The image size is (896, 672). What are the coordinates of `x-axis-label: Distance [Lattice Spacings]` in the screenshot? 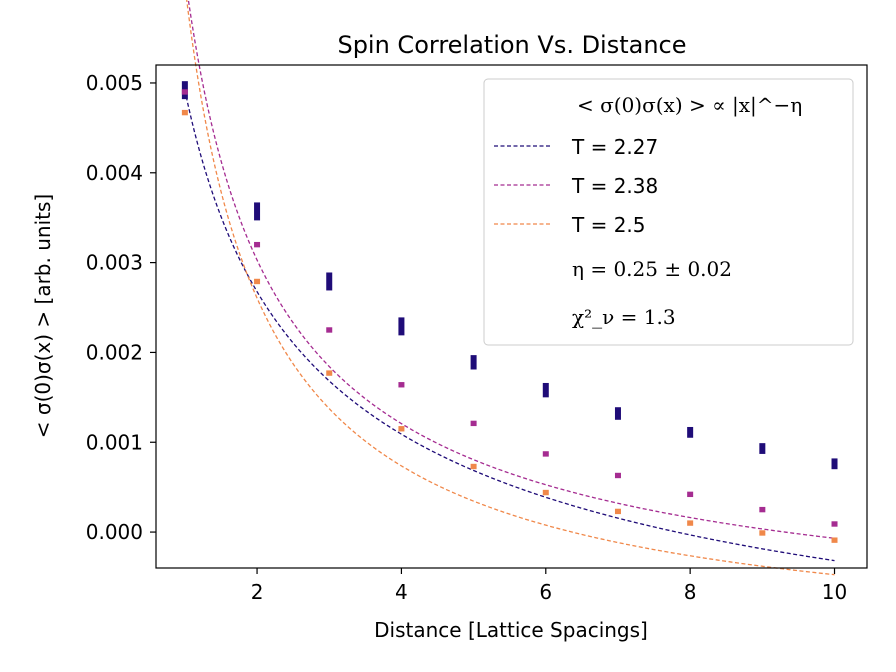 It's located at (511, 630).